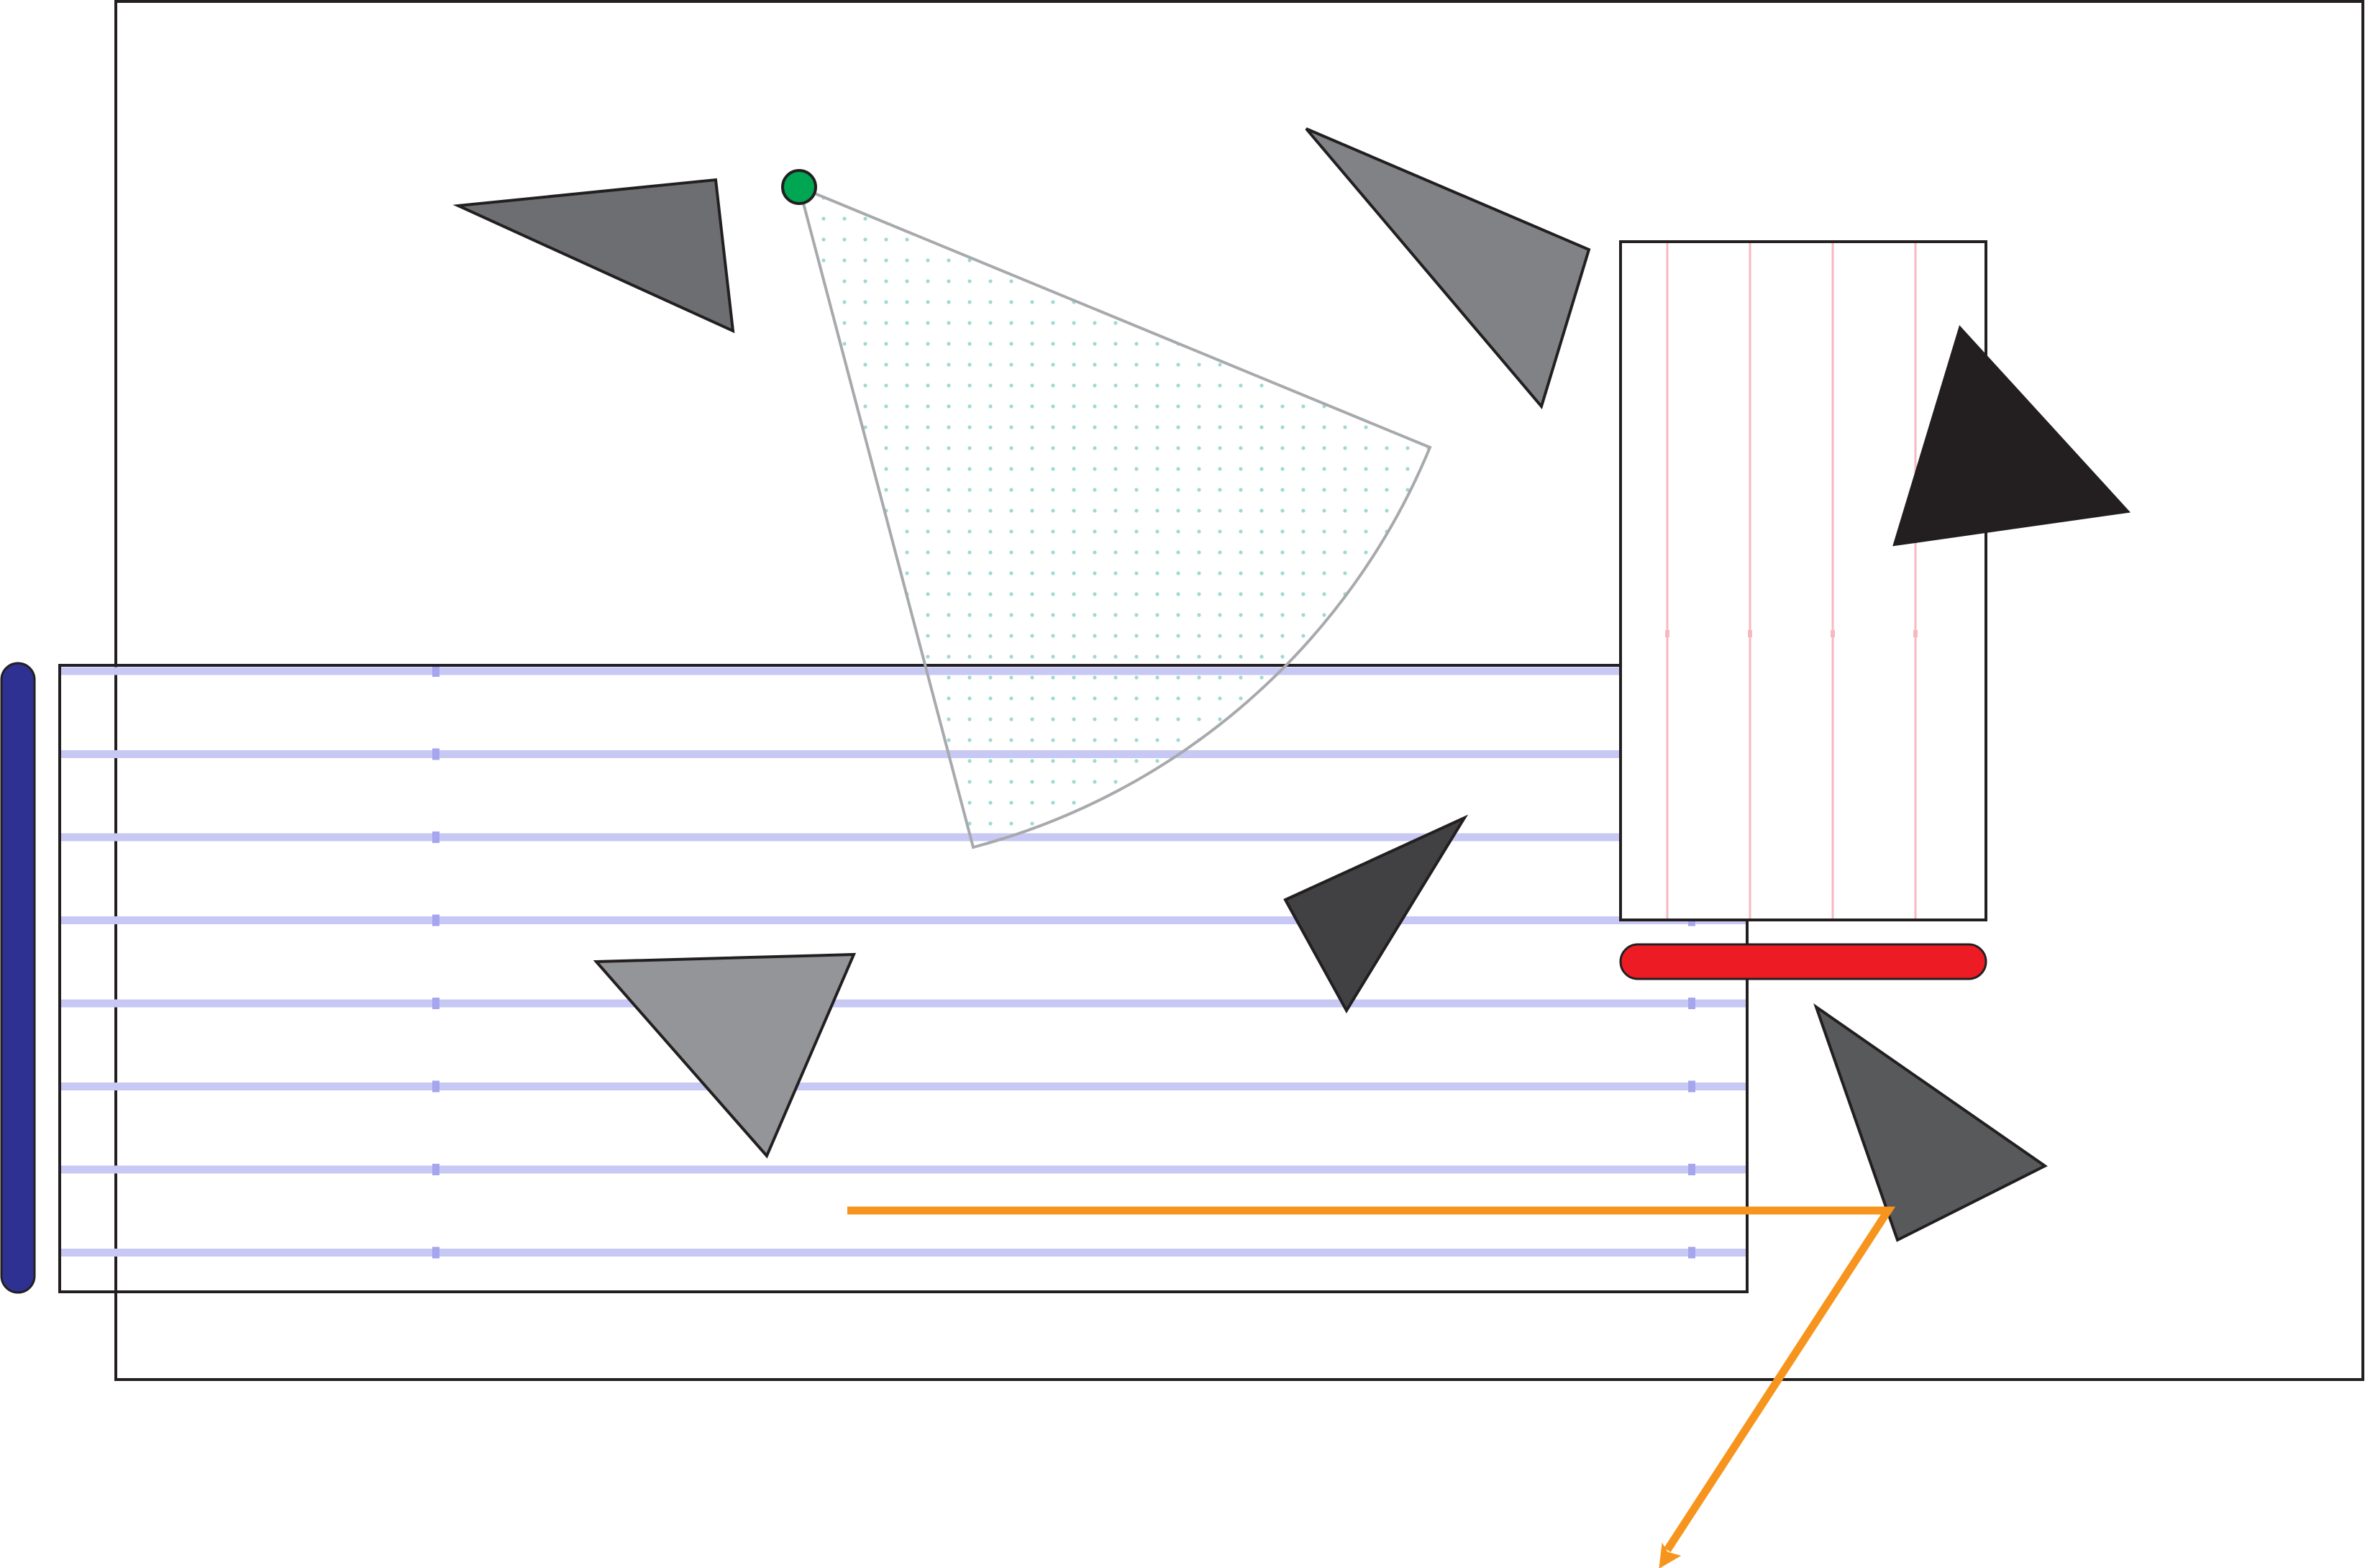 The width and height of the screenshot is (2365, 1568). I want to click on guide-panel-frame, so click(1803, 580).